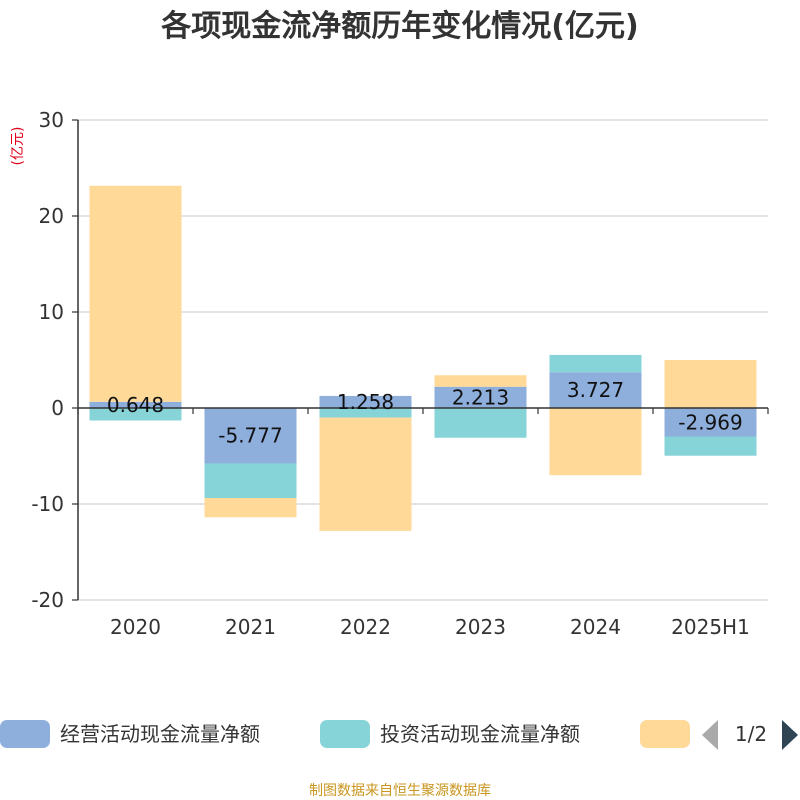 The height and width of the screenshot is (800, 800). Describe the element at coordinates (51, 120) in the screenshot. I see `y-tick-label: 30` at that location.